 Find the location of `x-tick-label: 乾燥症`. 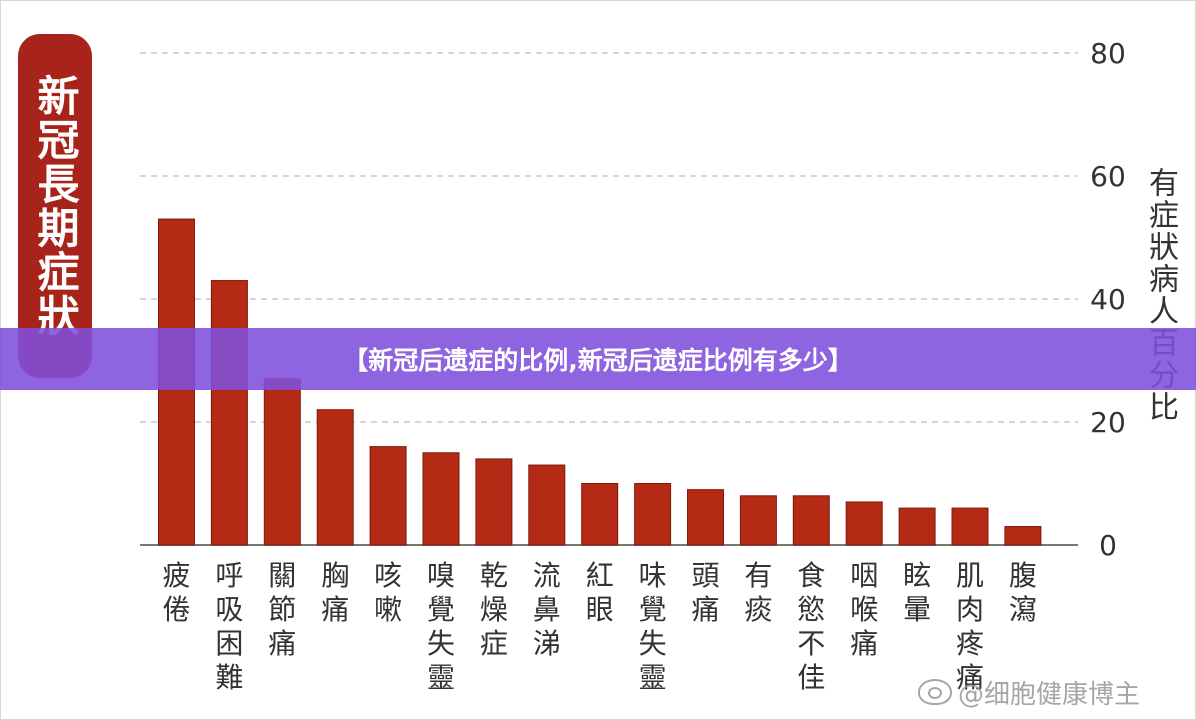

x-tick-label: 乾燥症 is located at coordinates (494, 609).